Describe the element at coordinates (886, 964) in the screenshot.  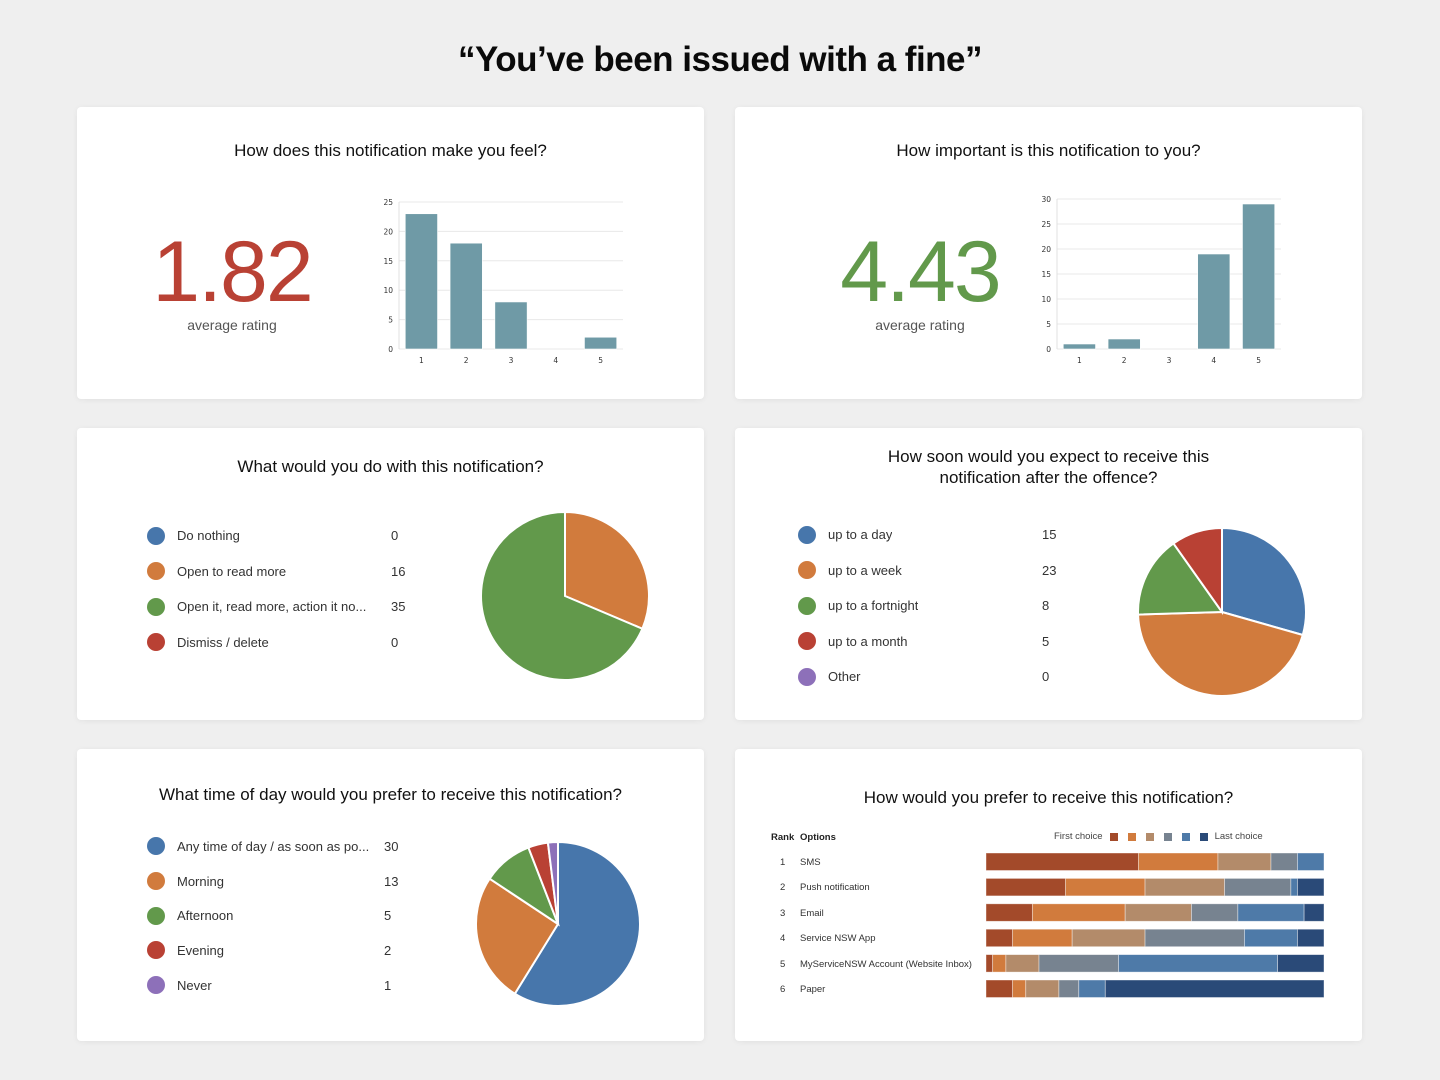
I see `rank-option-label: MyServiceNSW Account (Website Inbox)` at that location.